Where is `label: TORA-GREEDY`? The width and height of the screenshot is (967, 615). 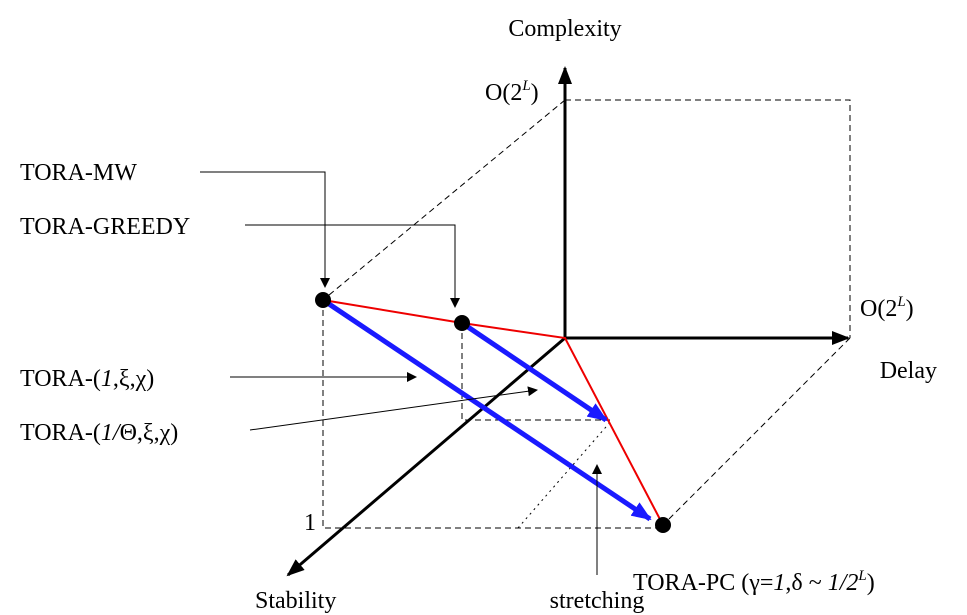 label: TORA-GREEDY is located at coordinates (105, 227).